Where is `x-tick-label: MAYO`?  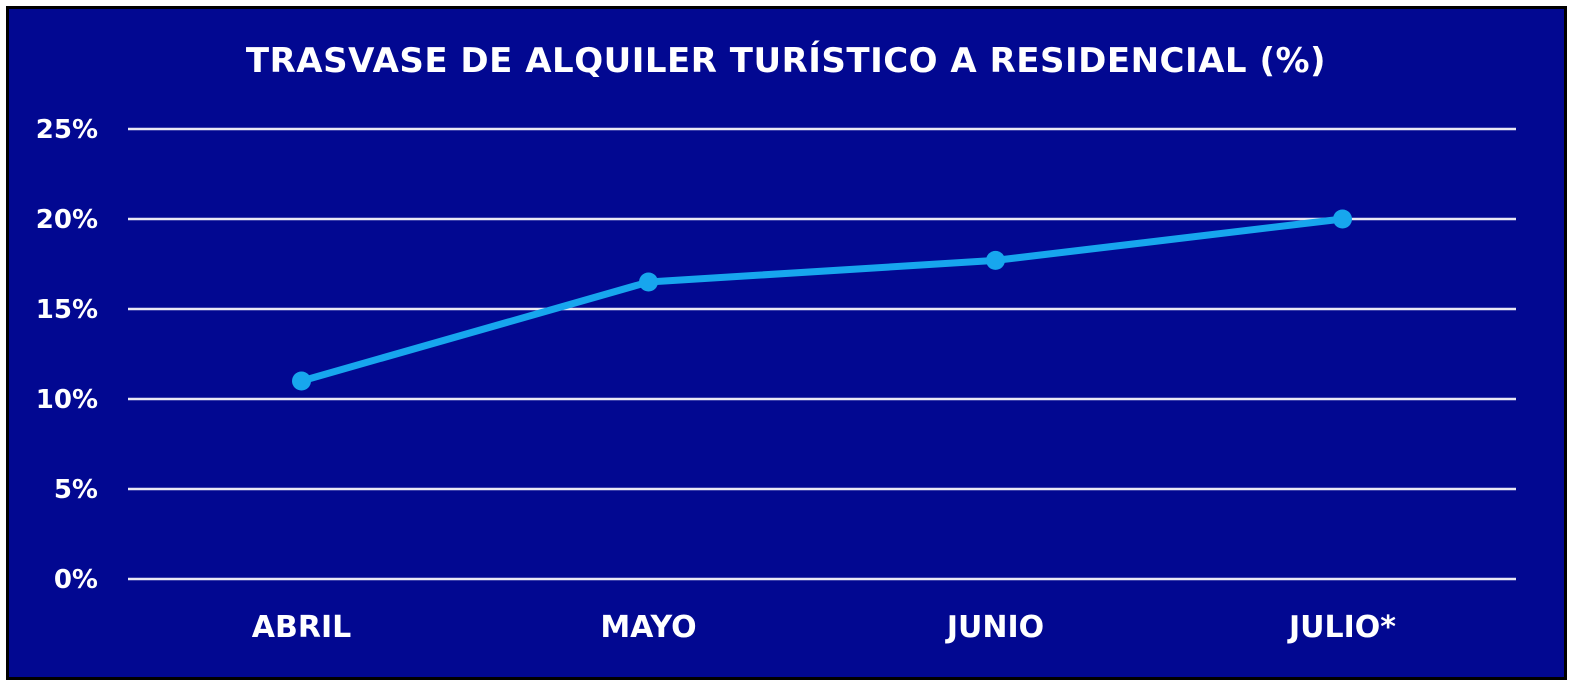 x-tick-label: MAYO is located at coordinates (648, 627).